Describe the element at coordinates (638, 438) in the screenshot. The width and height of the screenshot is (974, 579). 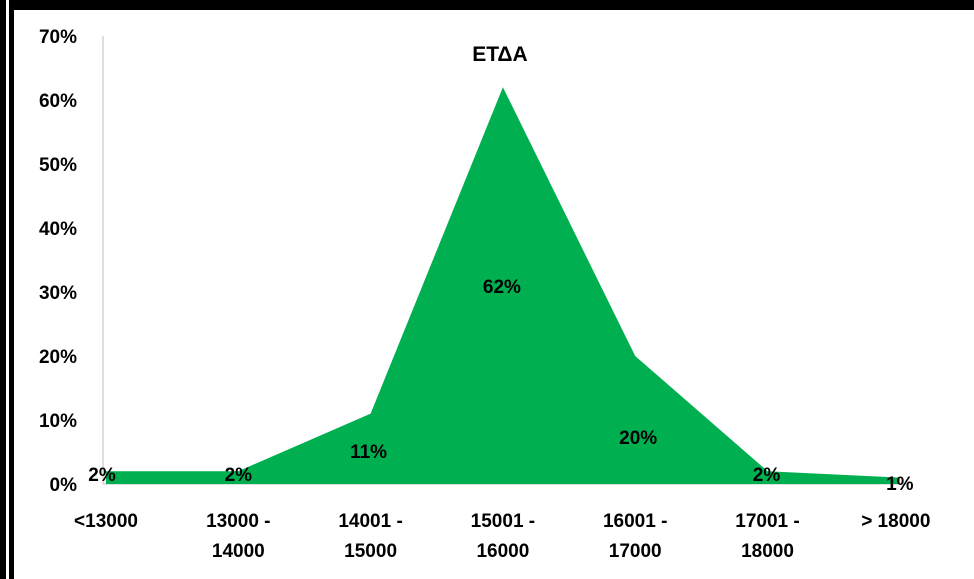
I see `data-label: 20%` at that location.